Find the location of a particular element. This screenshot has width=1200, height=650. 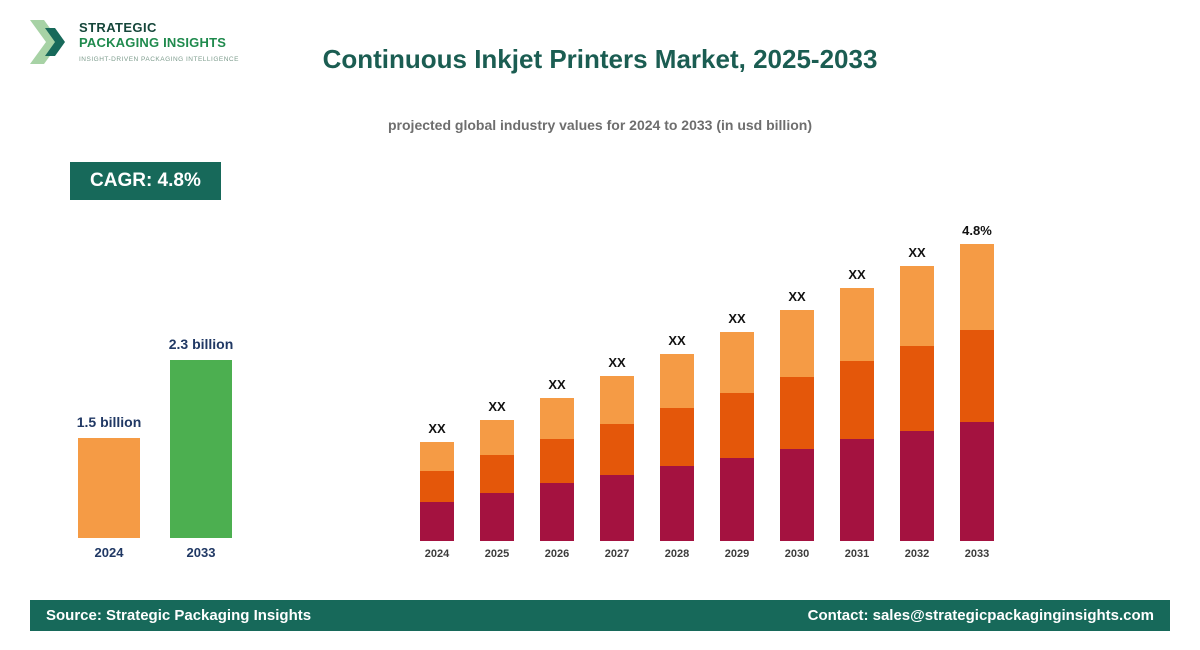

stacked-bar-column: 4.8% 2033 is located at coordinates (977, 391).